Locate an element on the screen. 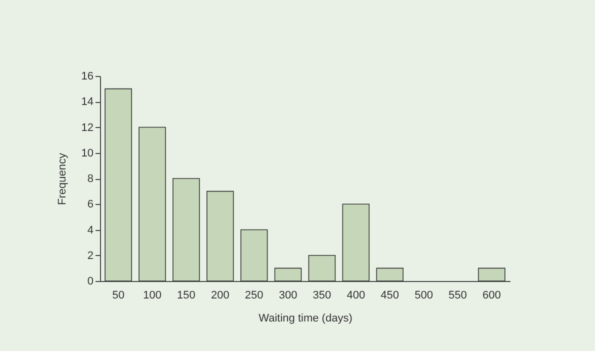 This screenshot has height=353, width=600. x-tick-label: 500 is located at coordinates (423, 296).